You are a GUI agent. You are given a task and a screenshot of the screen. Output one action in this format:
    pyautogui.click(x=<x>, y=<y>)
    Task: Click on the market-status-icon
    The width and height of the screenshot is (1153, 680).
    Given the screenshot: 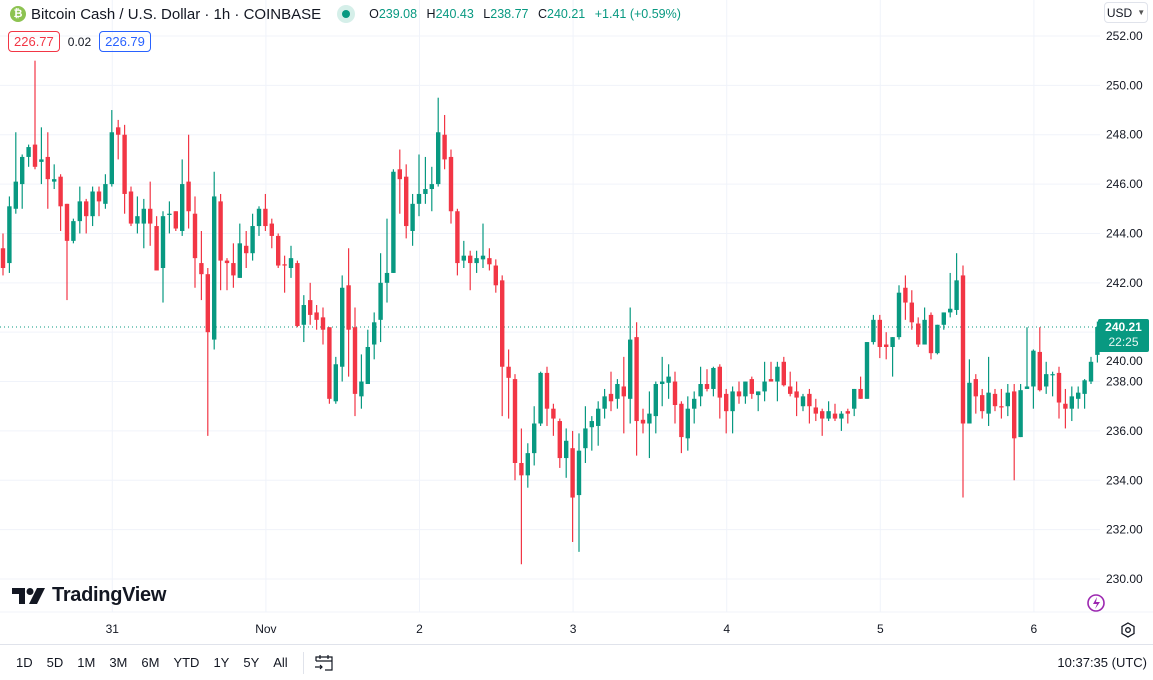 What is the action you would take?
    pyautogui.click(x=346, y=14)
    